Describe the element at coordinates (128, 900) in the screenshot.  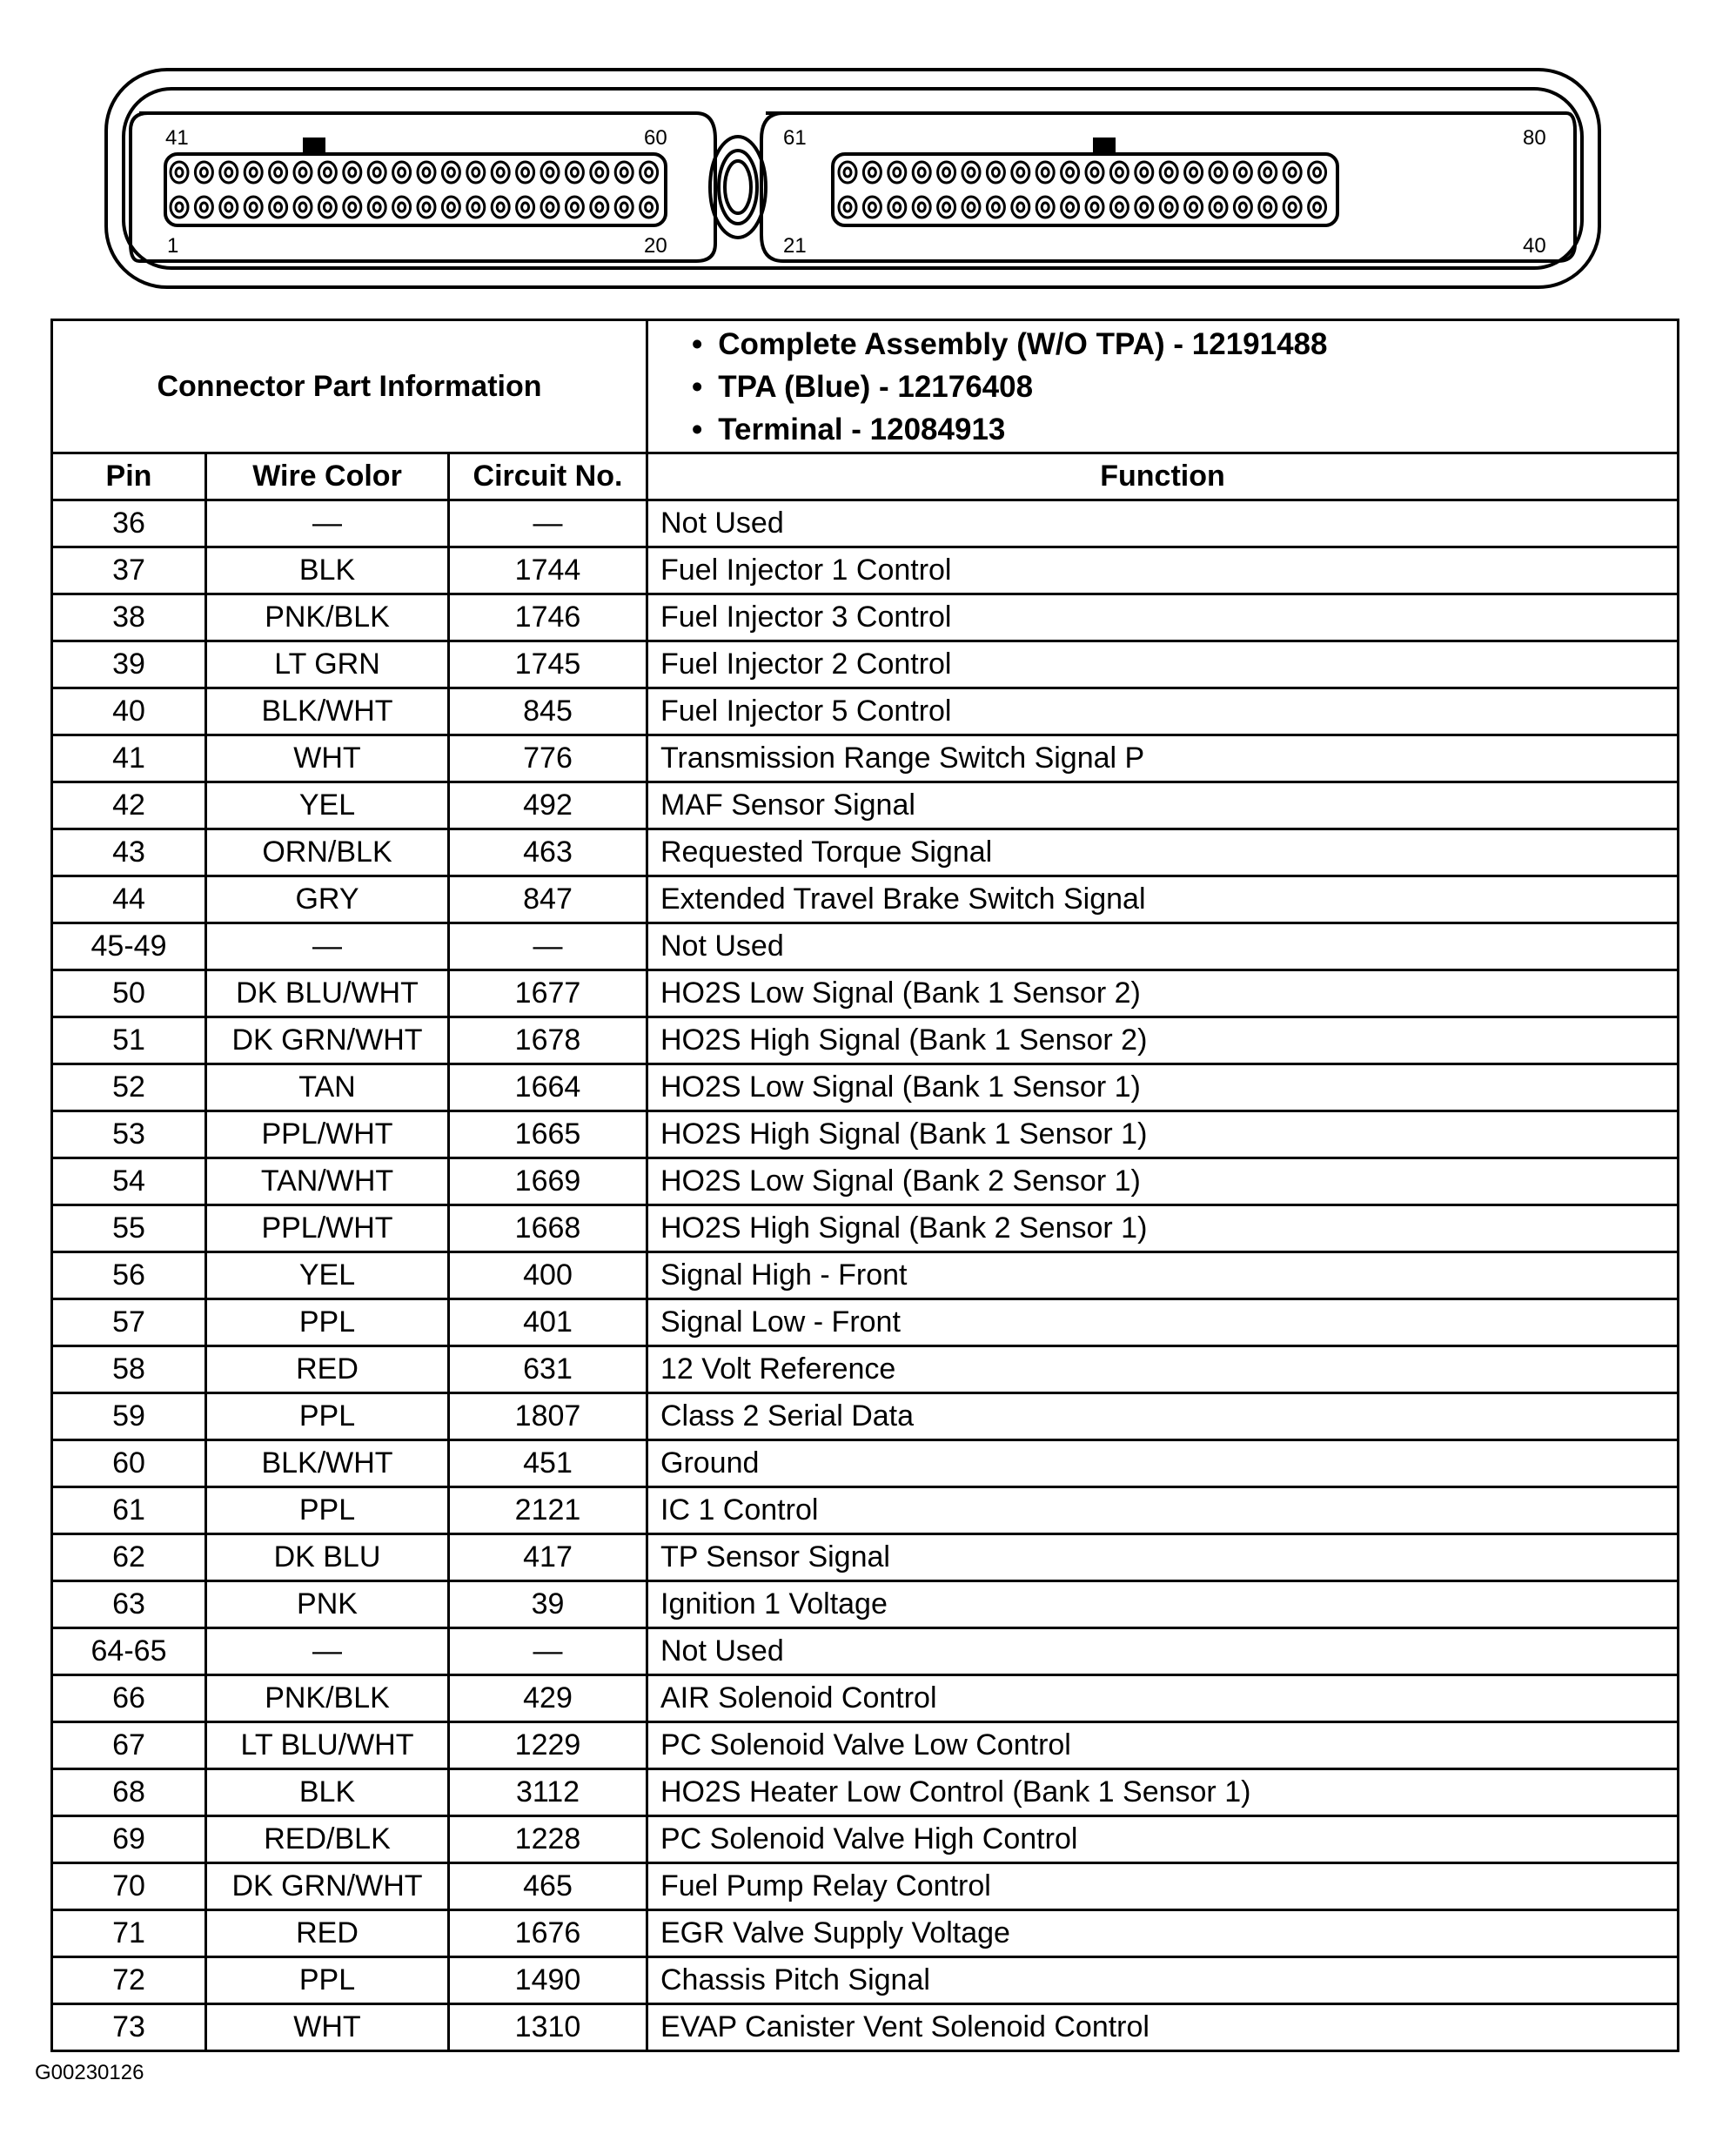
I see `cell-pin: 44` at that location.